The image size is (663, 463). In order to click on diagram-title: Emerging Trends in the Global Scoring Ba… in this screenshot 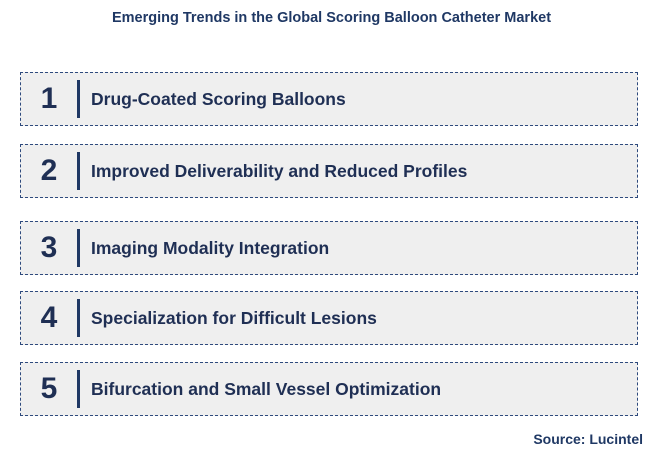, I will do `click(331, 18)`.